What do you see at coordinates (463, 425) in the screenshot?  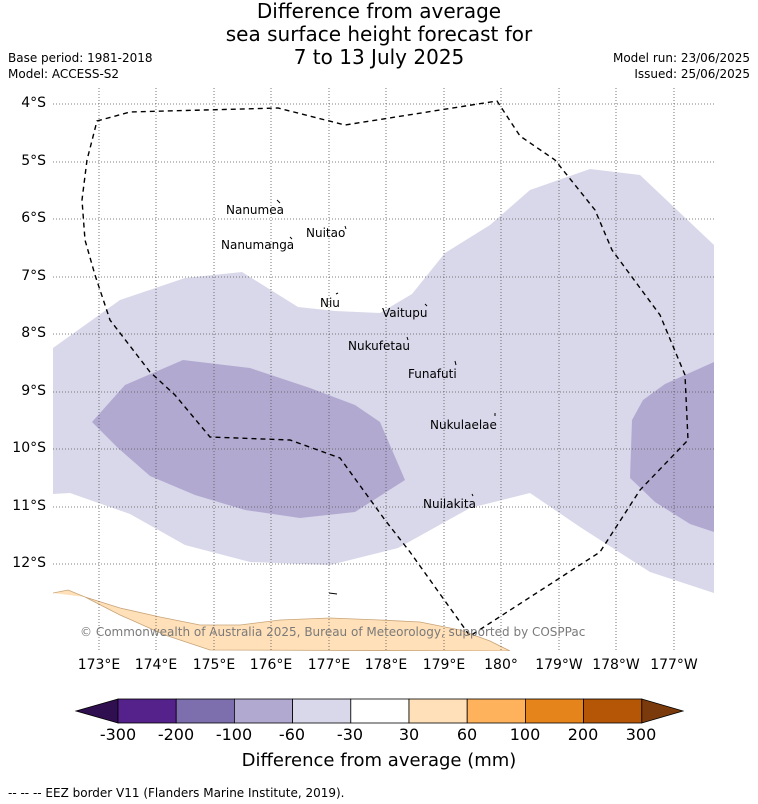 I see `island-label-nukulaelae: Nukulaelae` at bounding box center [463, 425].